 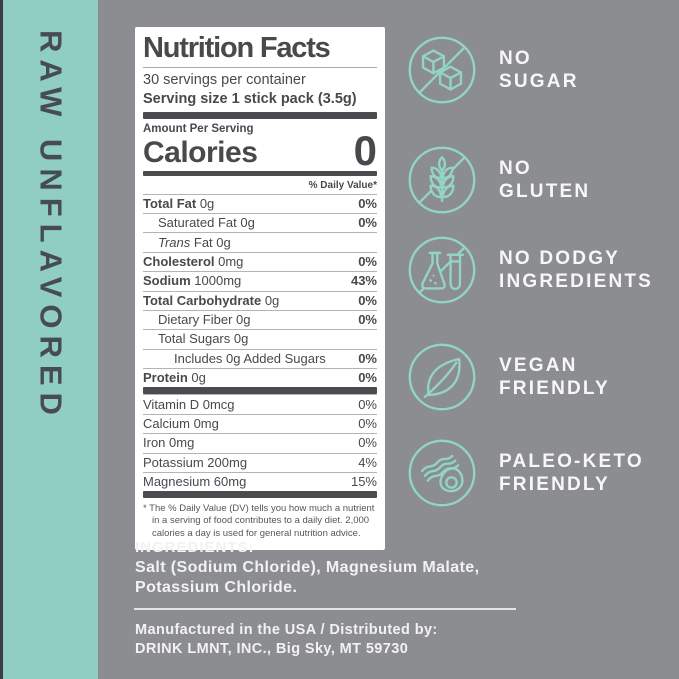 I want to click on nutrient-row: Protein 0g 0%, so click(x=260, y=377).